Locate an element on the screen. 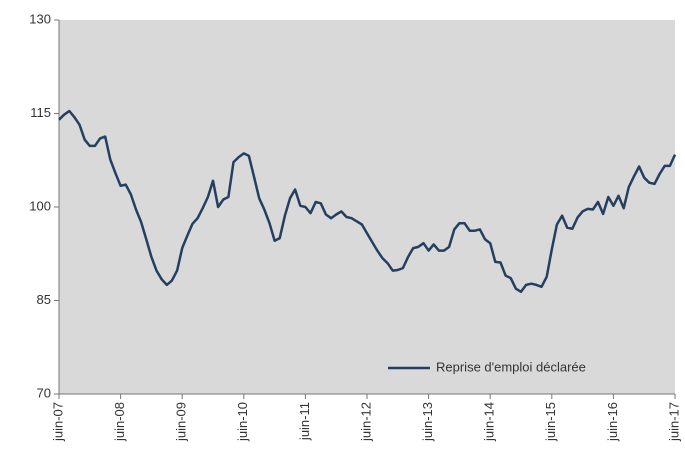 The height and width of the screenshot is (452, 685). x-tick-label: juin-10 is located at coordinates (242, 422).